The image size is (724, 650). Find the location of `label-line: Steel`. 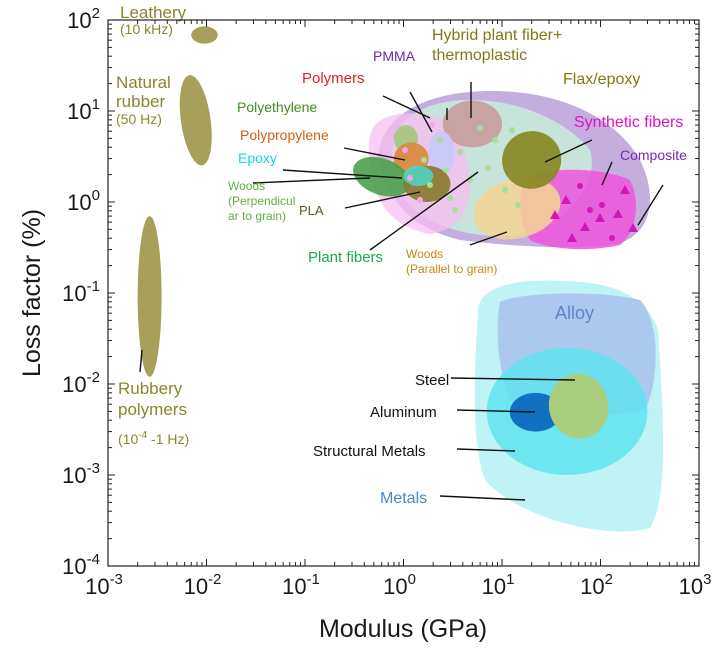

label-line: Steel is located at coordinates (432, 380).